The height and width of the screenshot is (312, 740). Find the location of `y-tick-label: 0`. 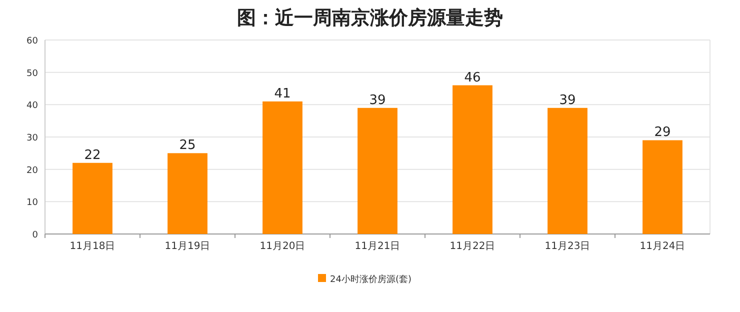

y-tick-label: 0 is located at coordinates (35, 235).